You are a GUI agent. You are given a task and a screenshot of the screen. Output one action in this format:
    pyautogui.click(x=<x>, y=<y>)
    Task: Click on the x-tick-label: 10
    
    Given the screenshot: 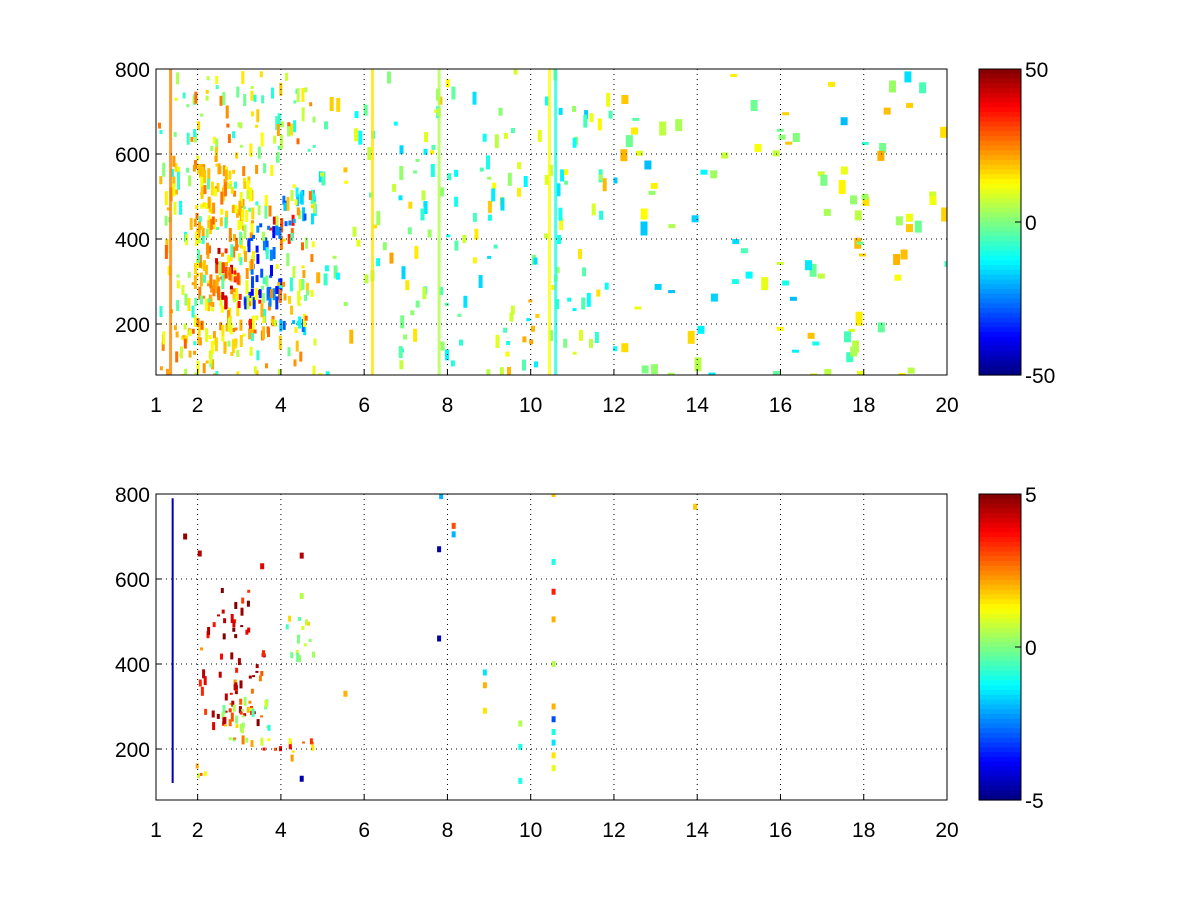 What is the action you would take?
    pyautogui.click(x=530, y=405)
    